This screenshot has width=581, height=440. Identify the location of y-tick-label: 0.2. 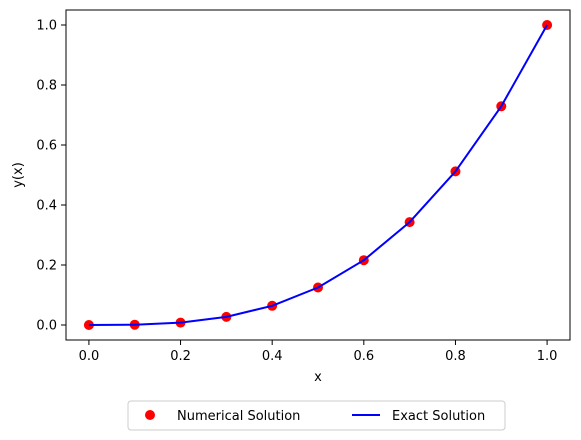
(46, 266).